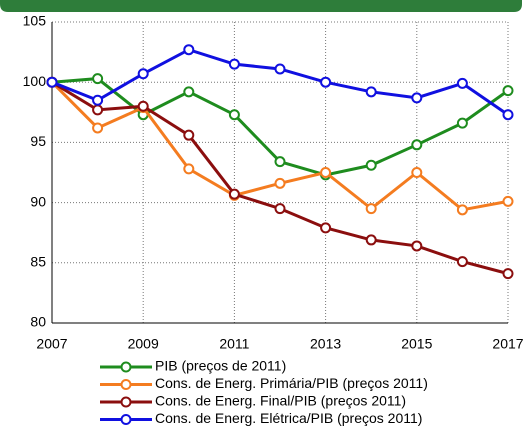  What do you see at coordinates (325, 344) in the screenshot?
I see `x-tick-label: 2013` at bounding box center [325, 344].